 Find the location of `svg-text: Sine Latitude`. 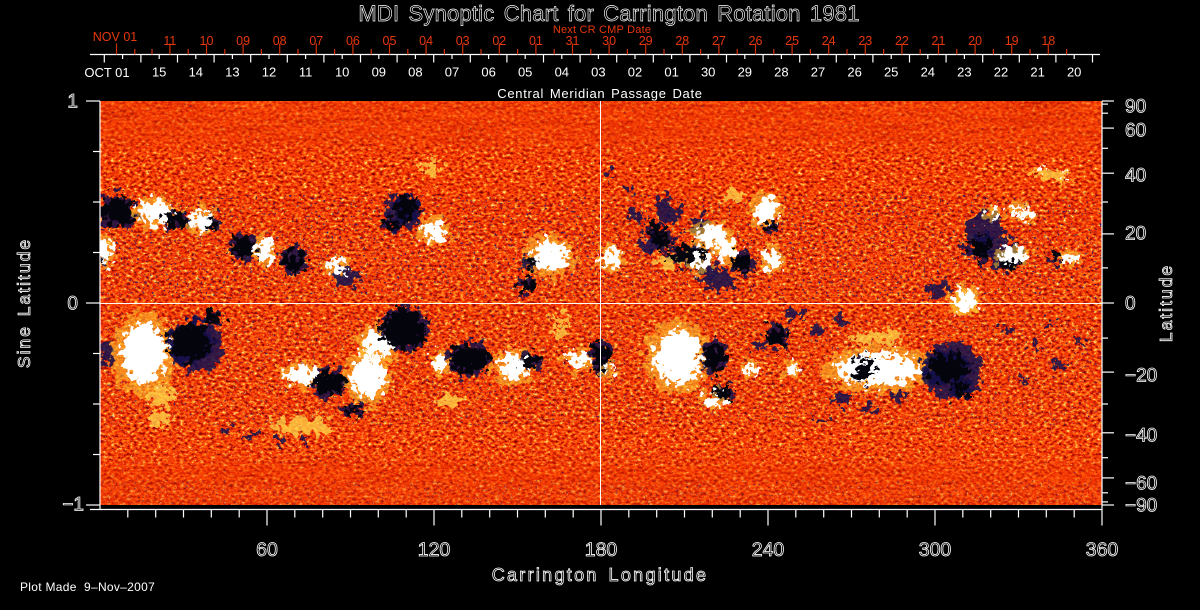

svg-text: Sine Latitude is located at coordinates (24, 303).